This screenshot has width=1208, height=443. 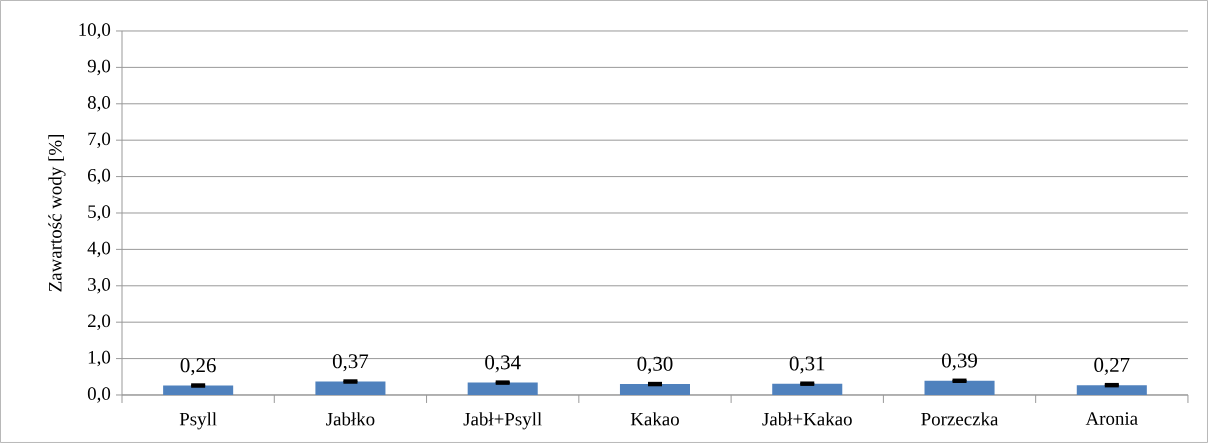 I want to click on y-tick-label: 4,0, so click(x=99, y=249).